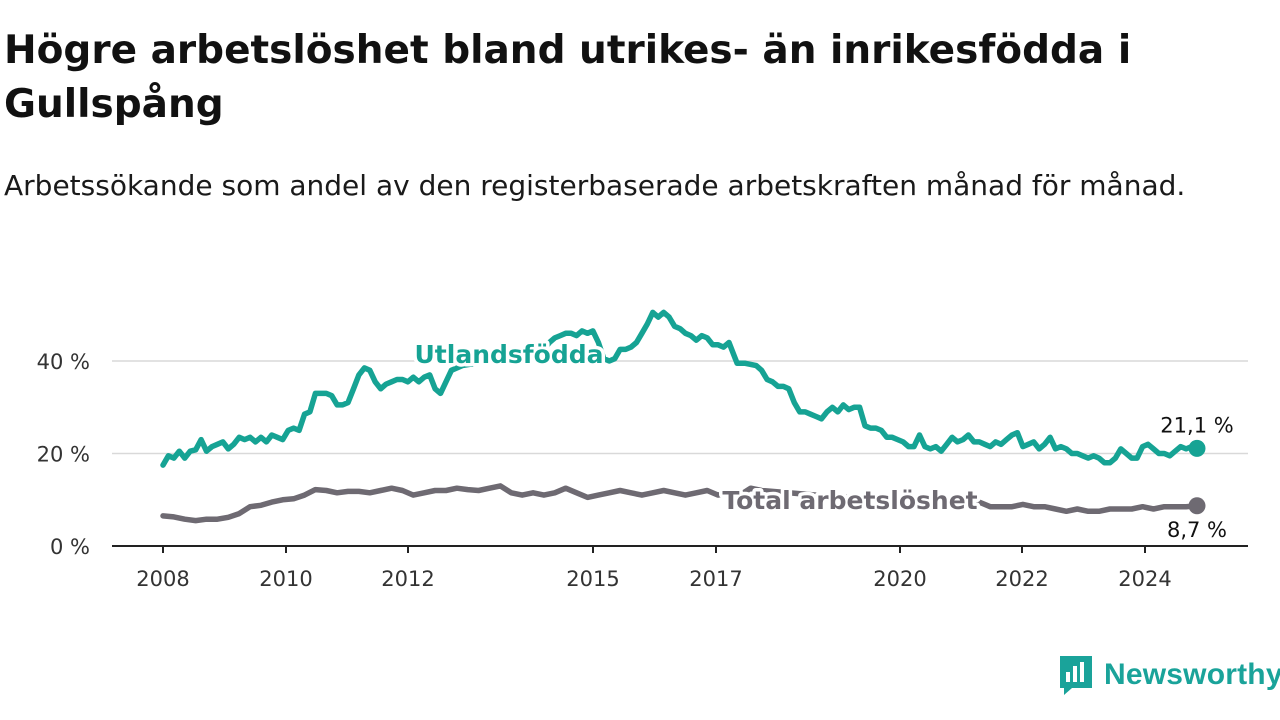 The image size is (1280, 720). I want to click on x-tick-label: 2012, so click(407, 579).